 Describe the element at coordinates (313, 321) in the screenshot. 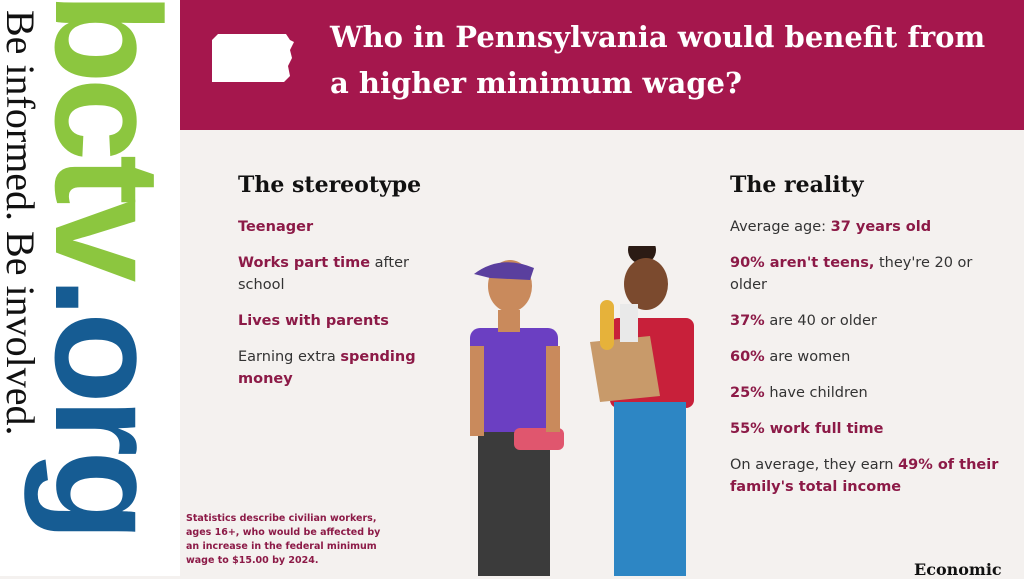

I see `fact-text: Lives with parents` at that location.